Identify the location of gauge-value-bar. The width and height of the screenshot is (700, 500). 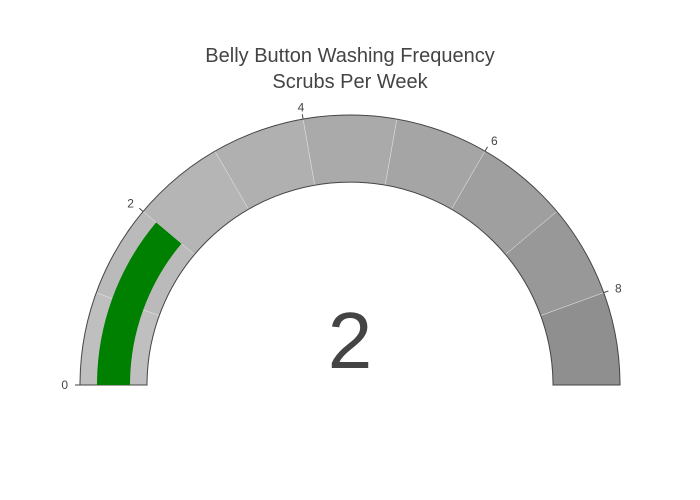
(139, 303).